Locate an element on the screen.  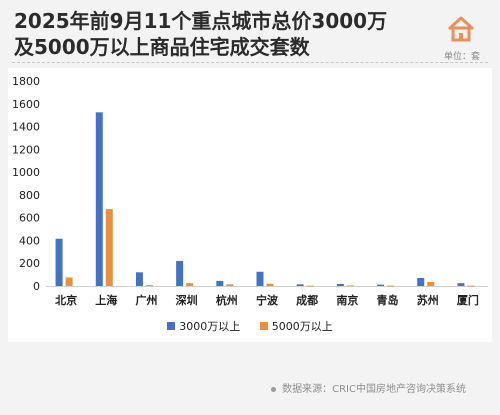
legend-label-3000: 3000万以上 is located at coordinates (210, 326).